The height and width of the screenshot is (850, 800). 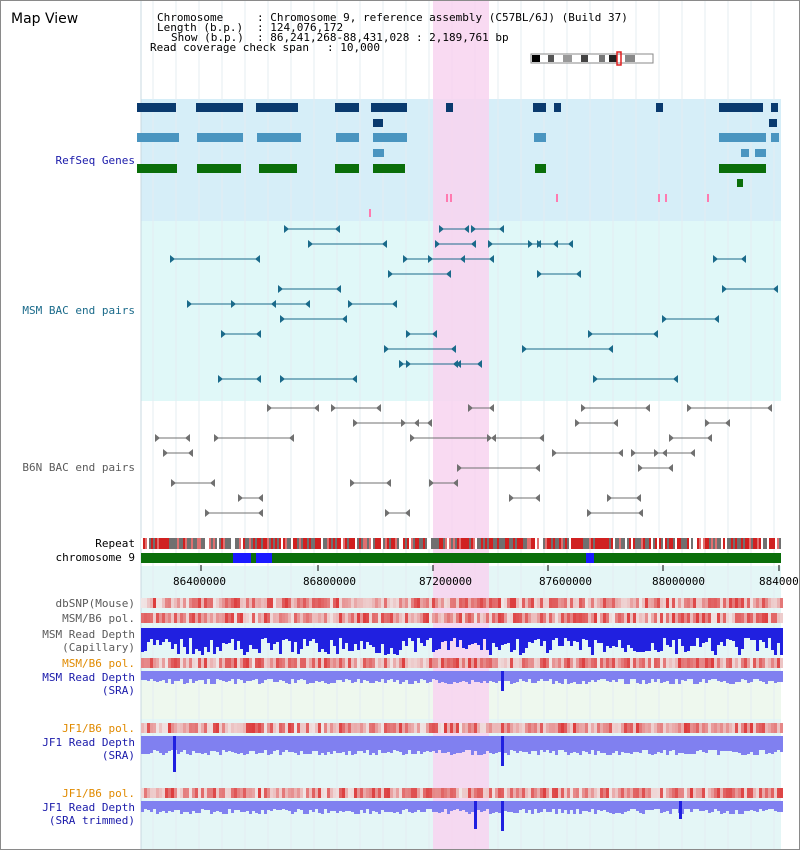 I want to click on track-label-repeat: Repeat, so click(x=115, y=543).